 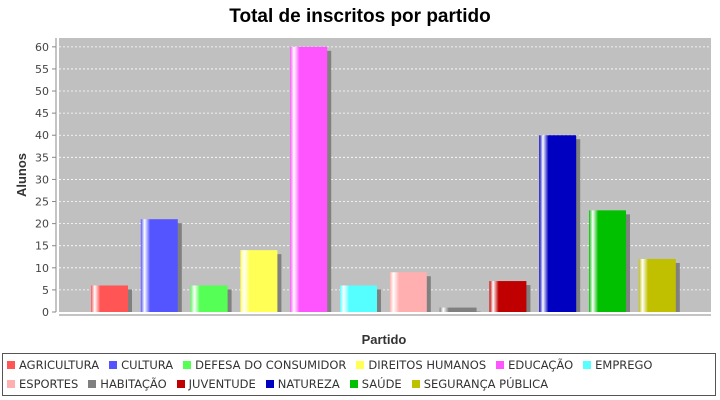 What do you see at coordinates (458, 309) in the screenshot?
I see `bar-habitação` at bounding box center [458, 309].